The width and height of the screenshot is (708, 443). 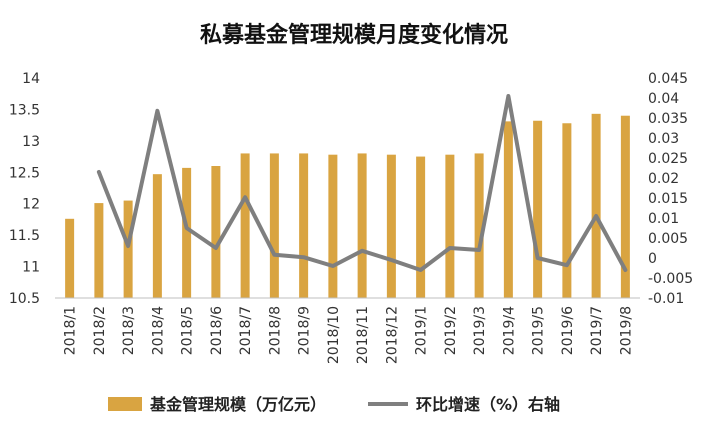 What do you see at coordinates (305, 330) in the screenshot?
I see `x-tick-label: 2018/9` at bounding box center [305, 330].